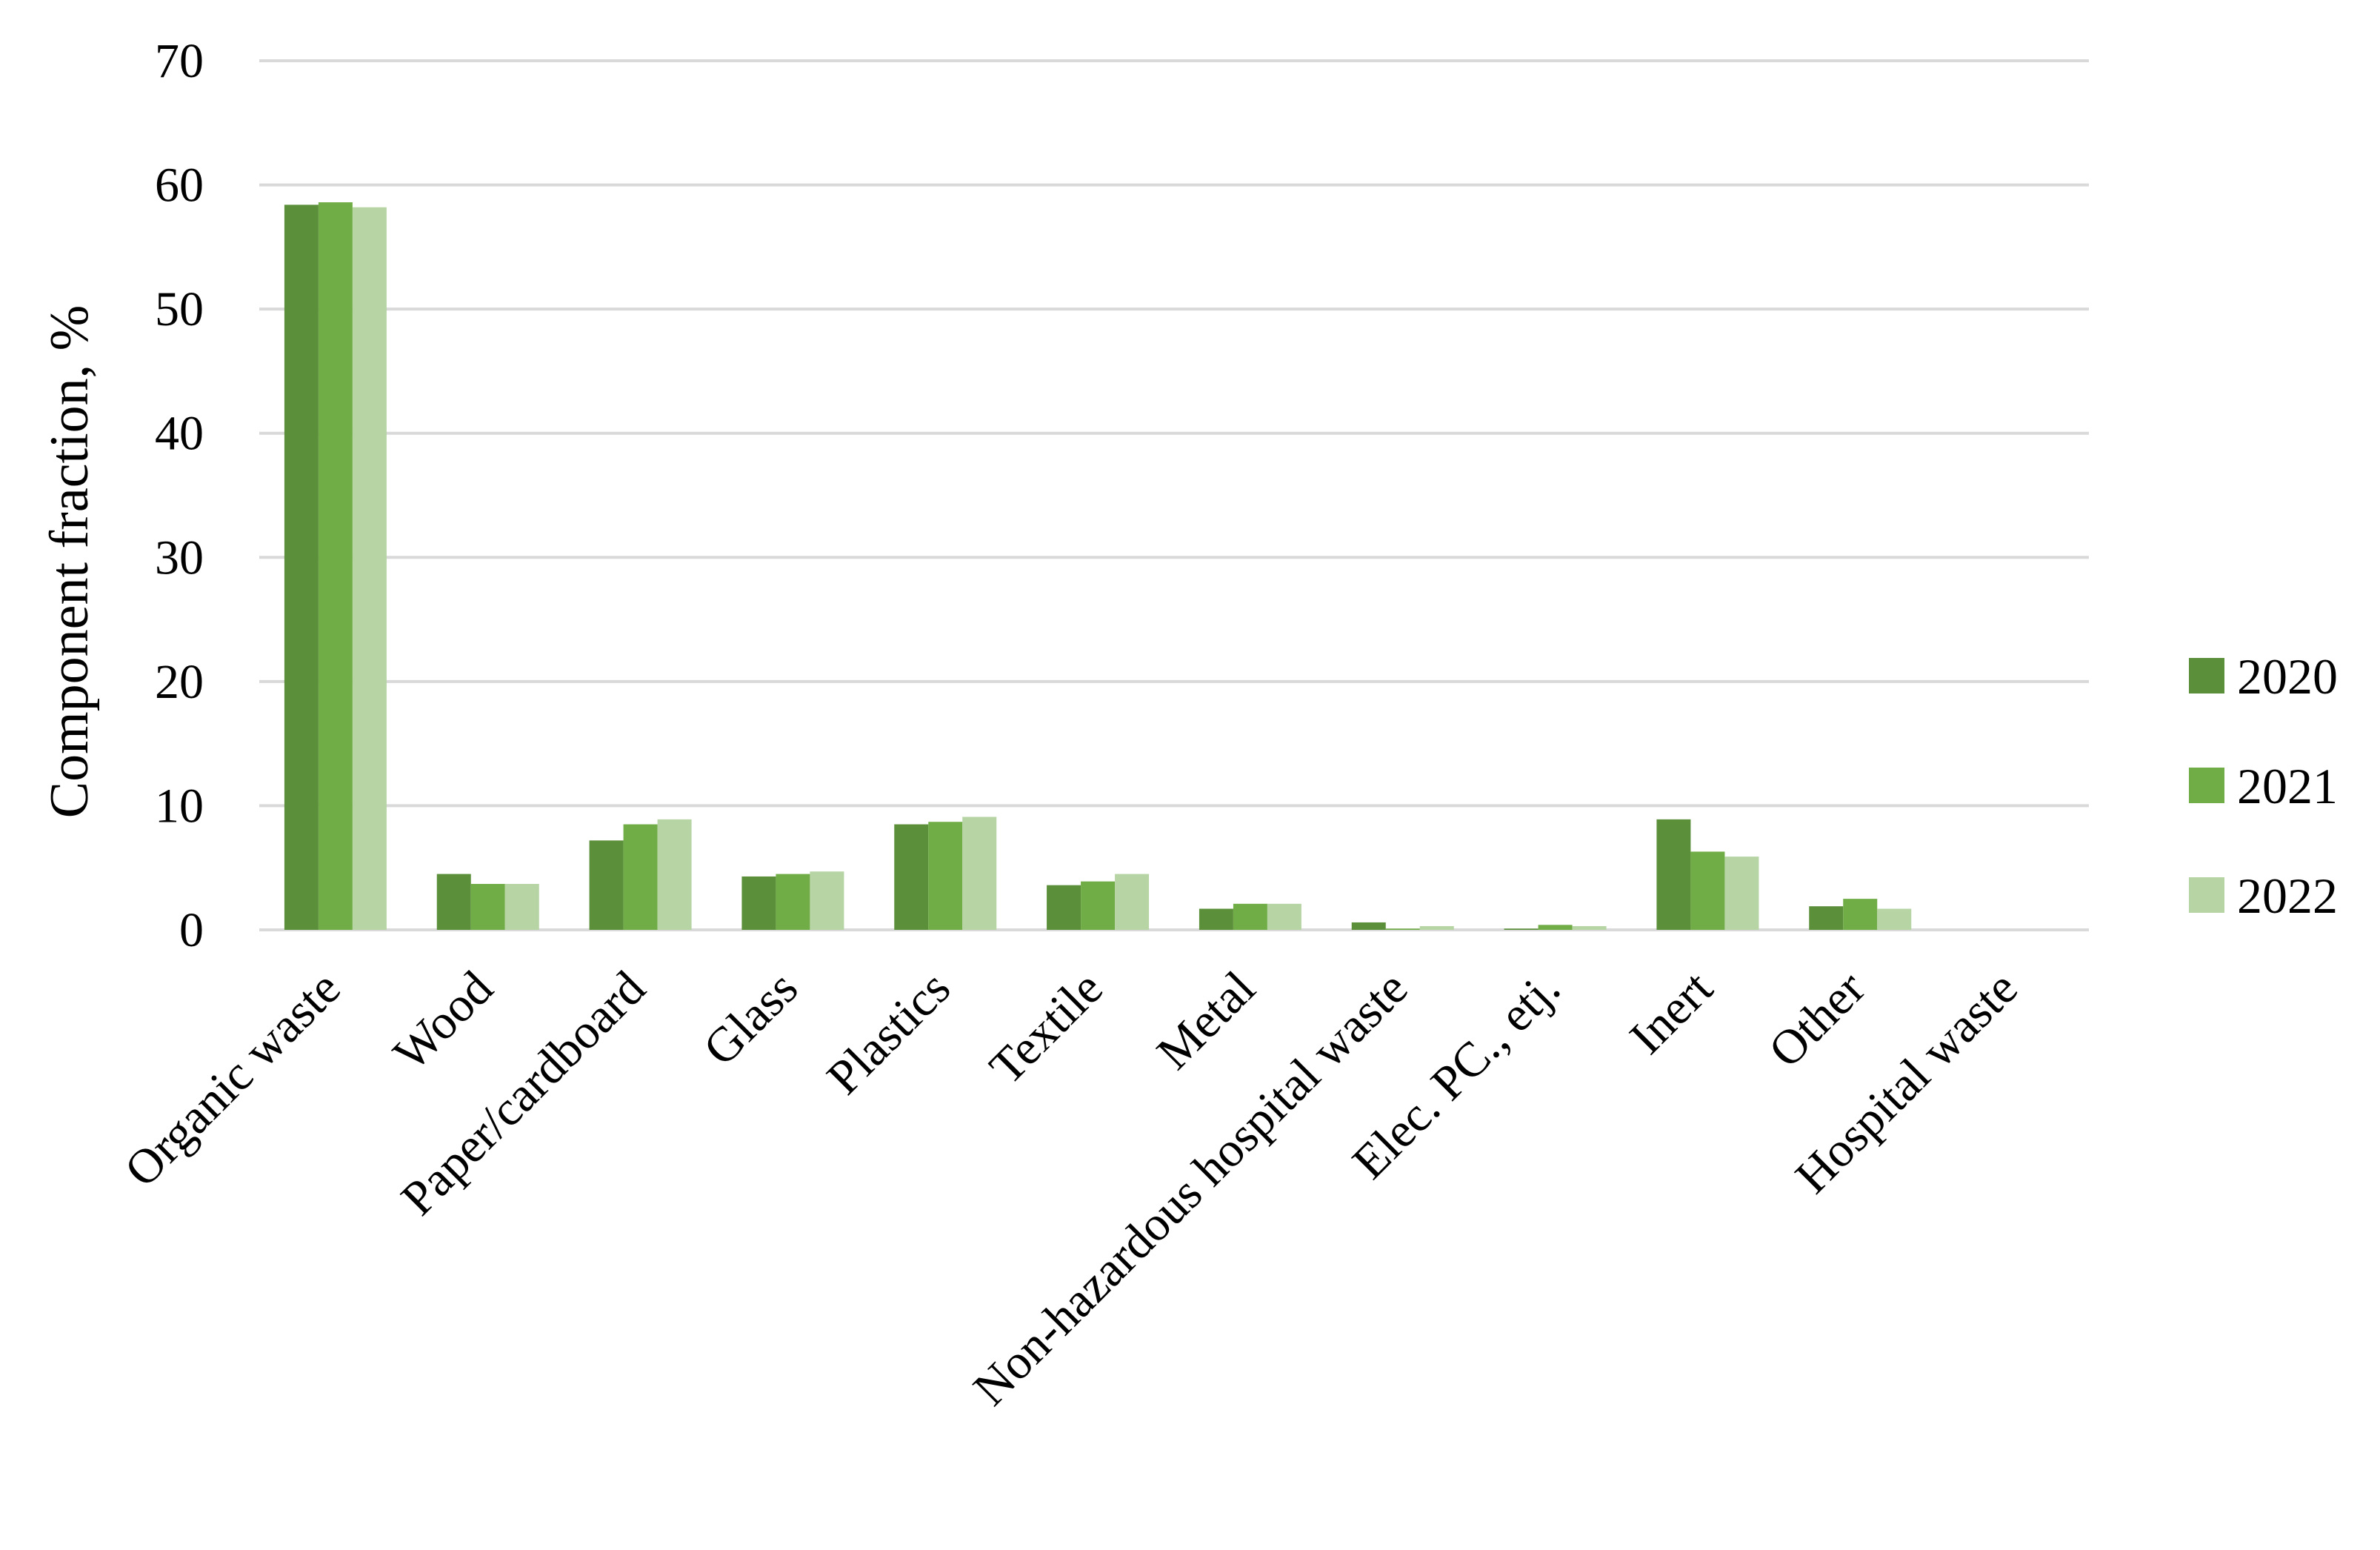 The width and height of the screenshot is (2380, 1550). Describe the element at coordinates (179, 309) in the screenshot. I see `y-tick-label: 50` at that location.